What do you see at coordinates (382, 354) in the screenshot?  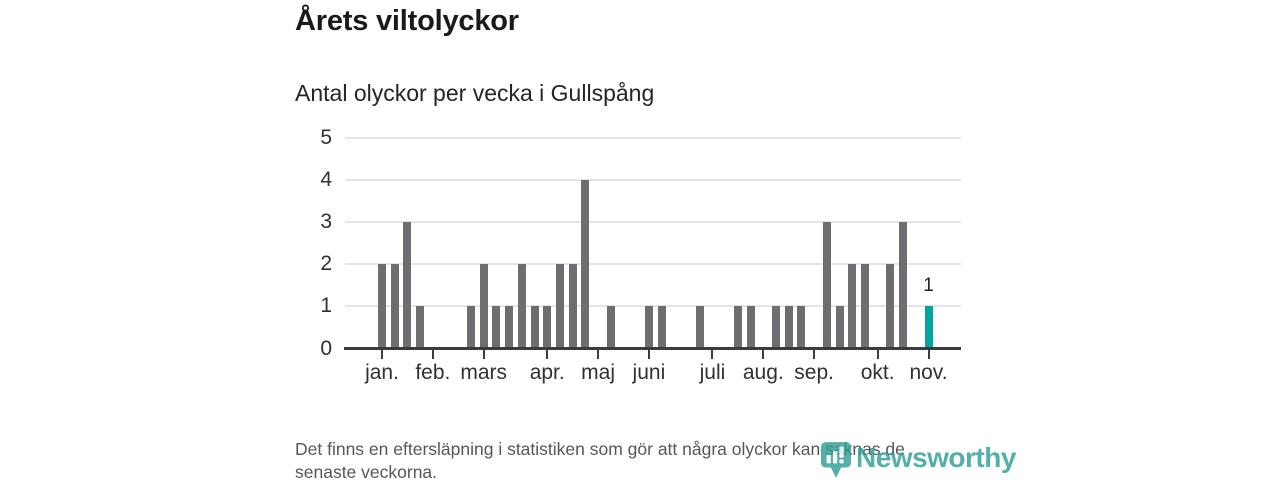 I see `tick-mark-jan` at bounding box center [382, 354].